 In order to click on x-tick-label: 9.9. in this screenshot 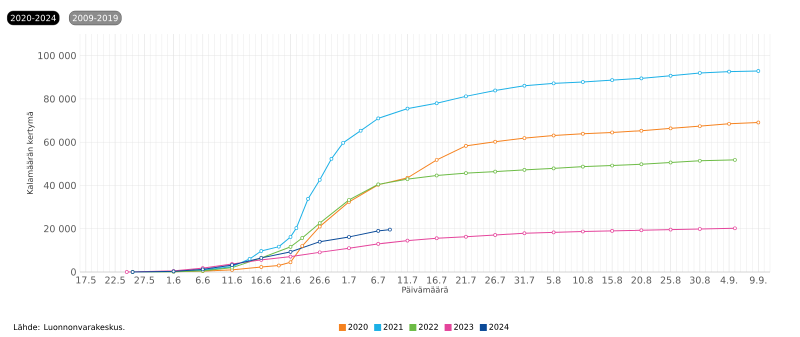, I will do `click(758, 280)`.